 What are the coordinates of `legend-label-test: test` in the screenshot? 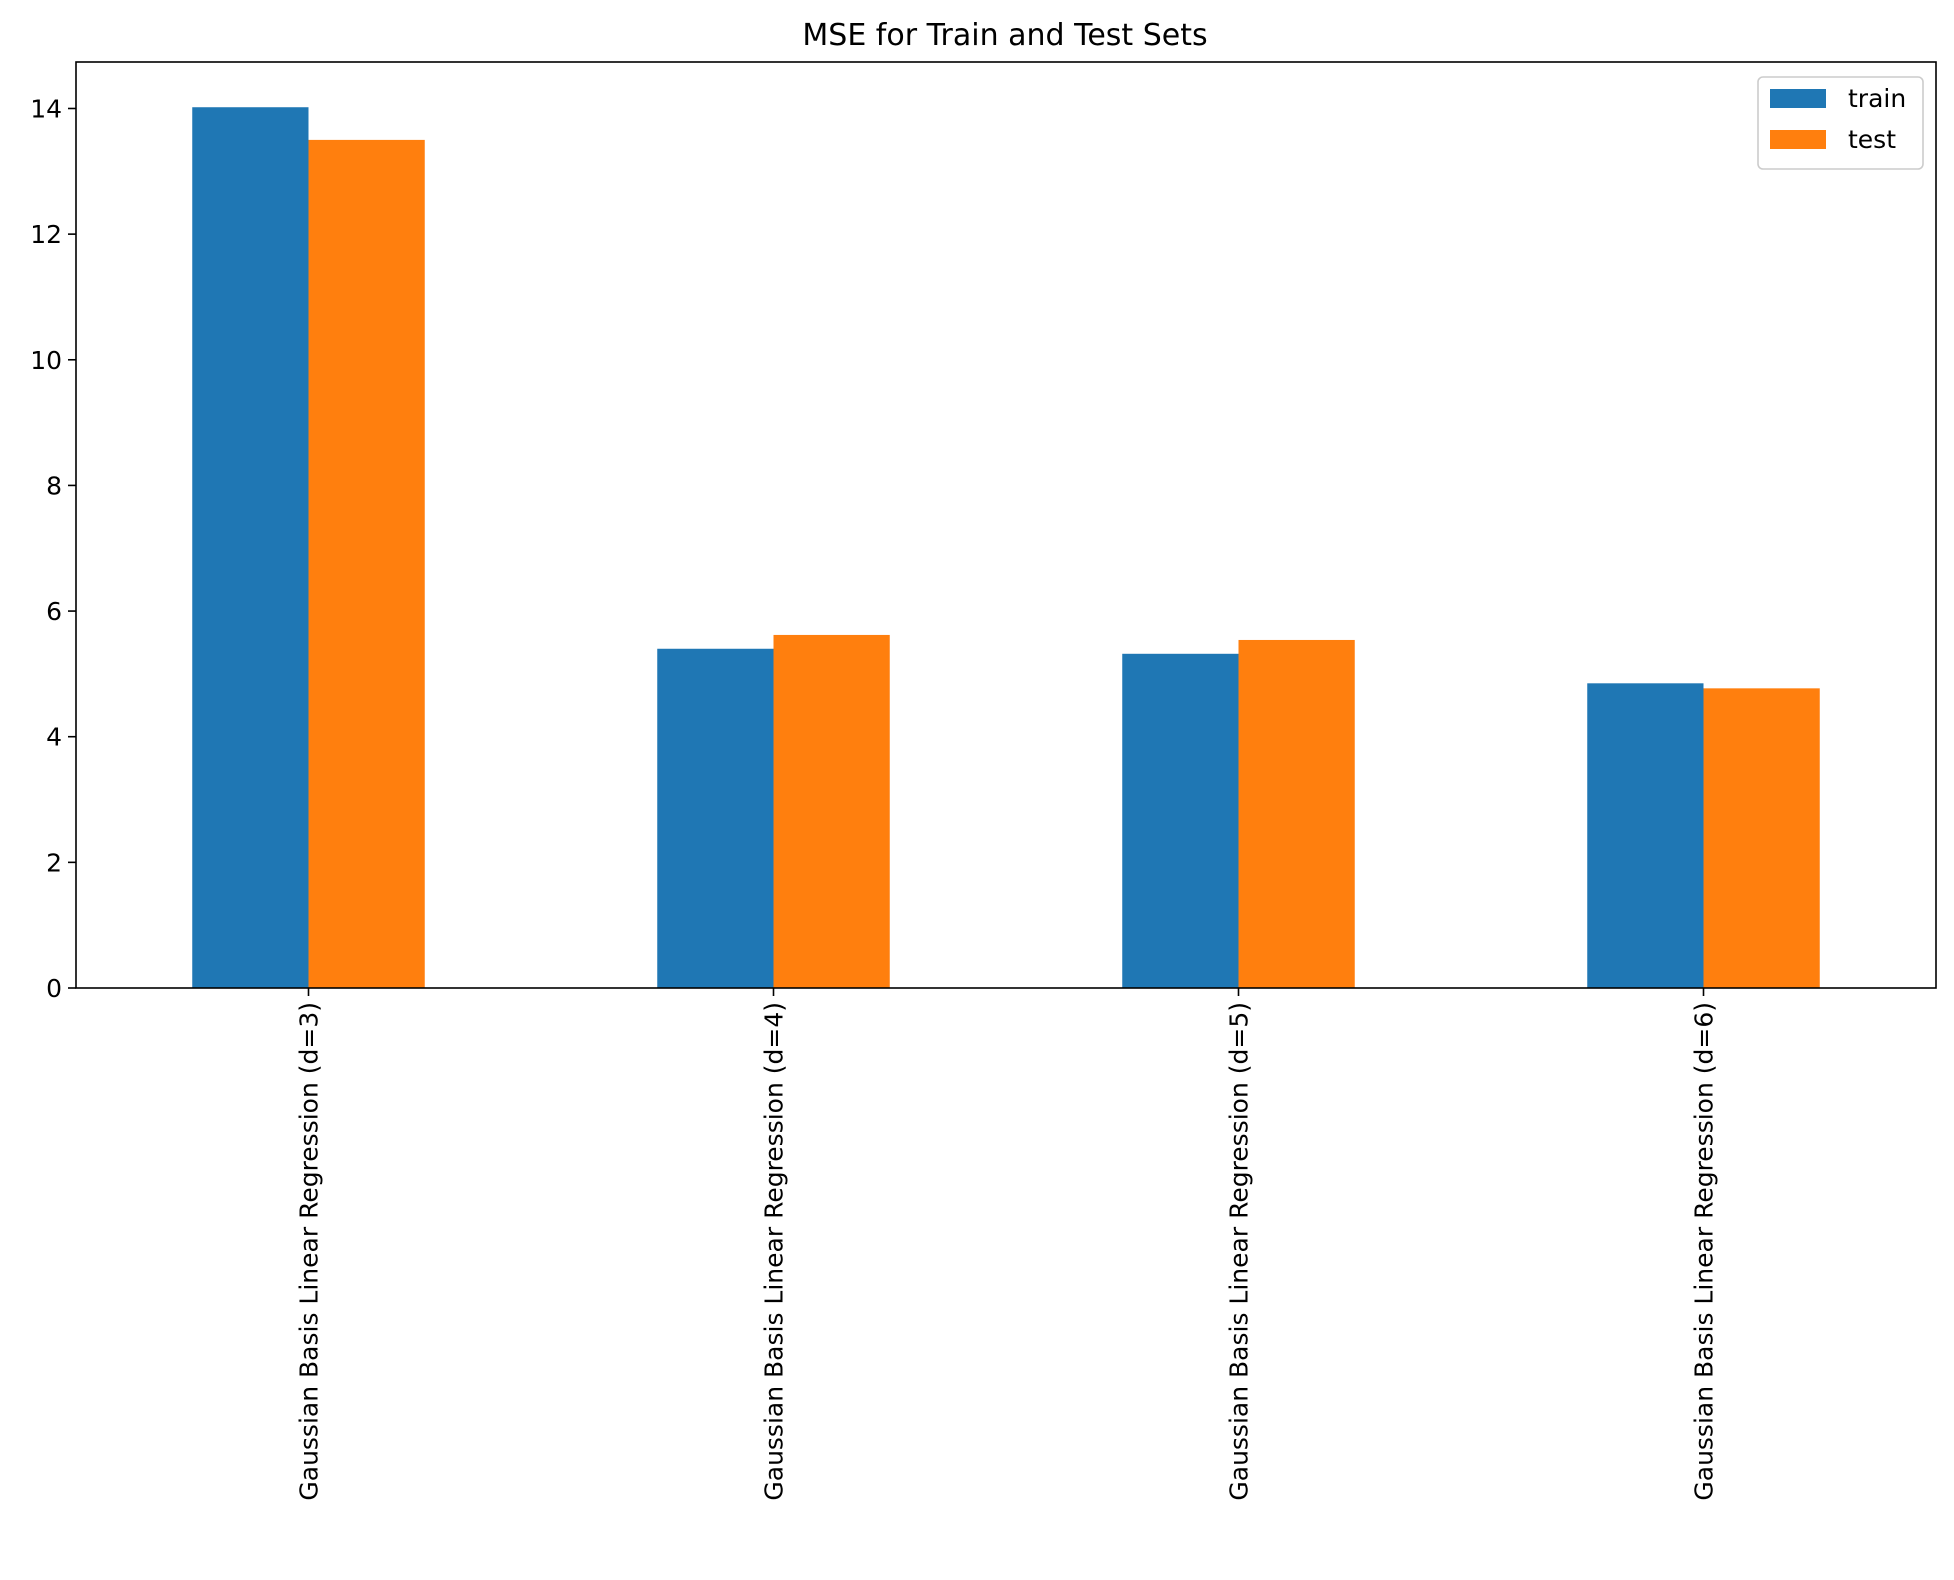 It's located at (1872, 139).